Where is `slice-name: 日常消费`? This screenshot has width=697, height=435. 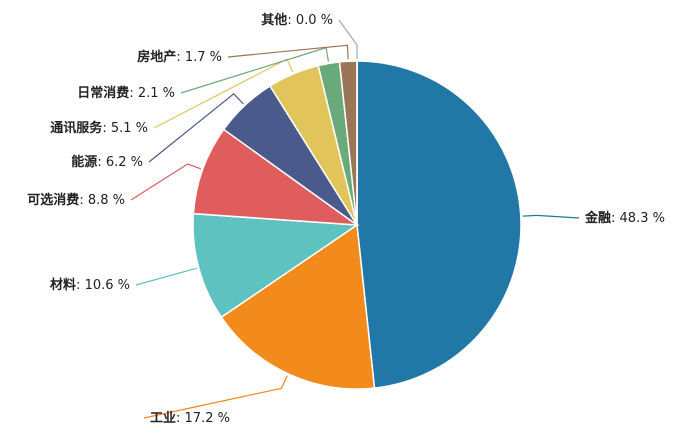 slice-name: 日常消费 is located at coordinates (103, 93).